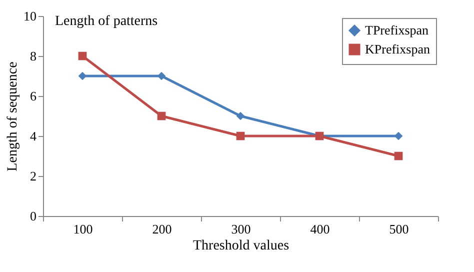 Image resolution: width=474 pixels, height=272 pixels. What do you see at coordinates (320, 229) in the screenshot?
I see `x-tick-label: 400` at bounding box center [320, 229].